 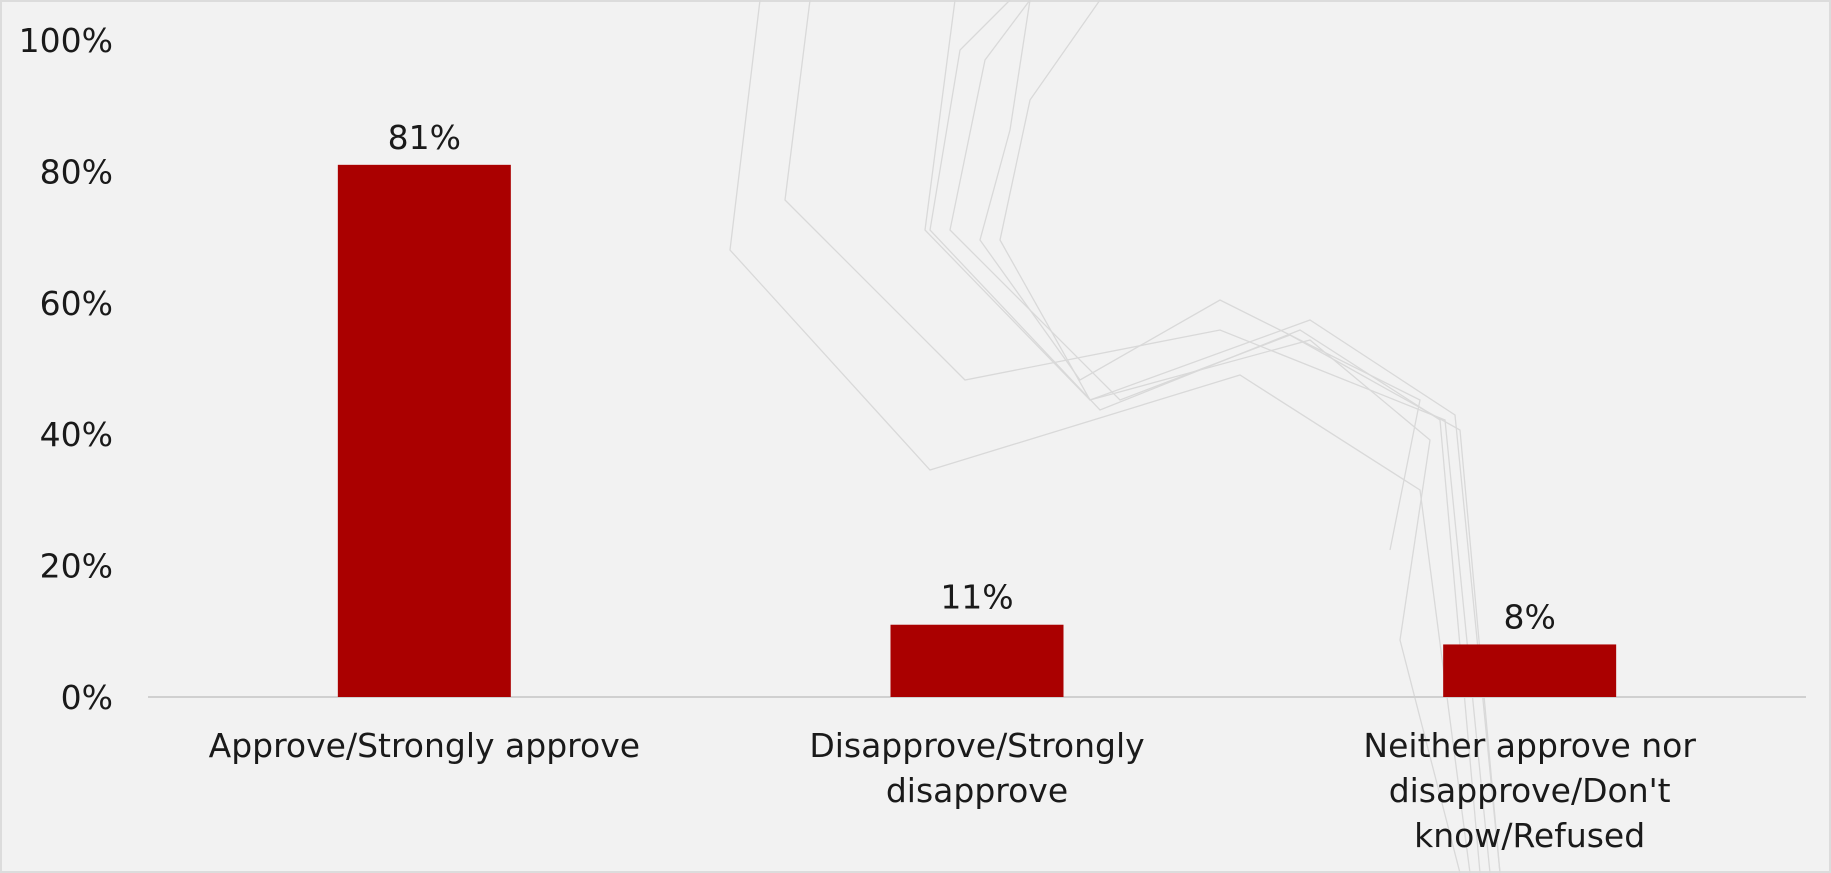 I want to click on y-tick-label: 60%, so click(x=76, y=303).